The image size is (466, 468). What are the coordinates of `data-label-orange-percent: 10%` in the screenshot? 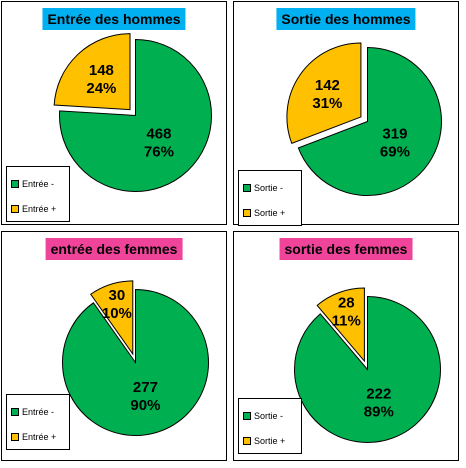 It's located at (117, 313).